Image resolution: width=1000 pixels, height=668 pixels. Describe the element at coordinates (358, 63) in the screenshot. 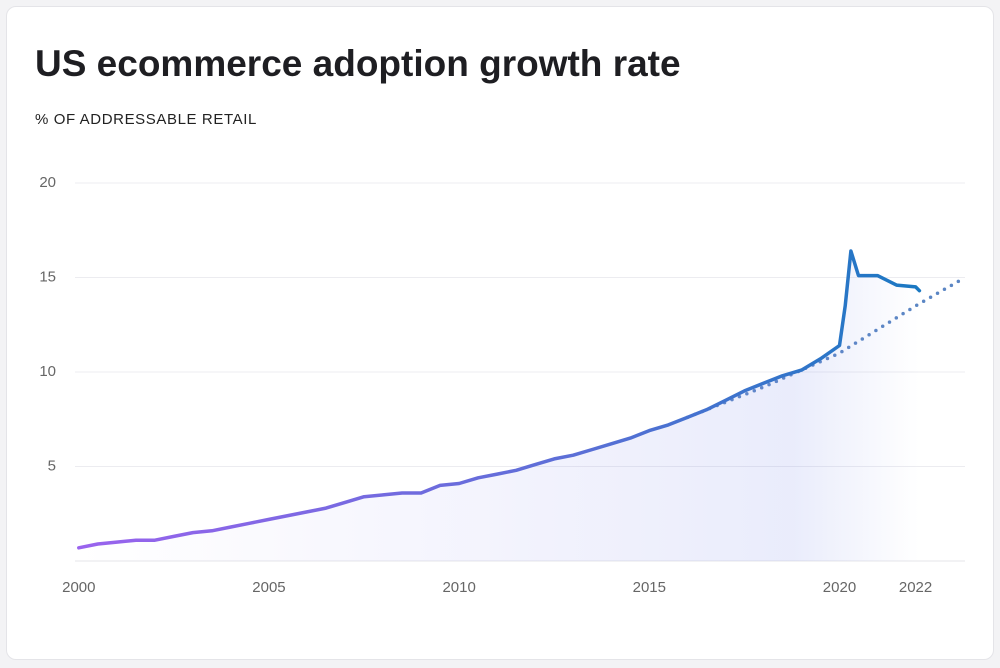

I see `chart-title: US ecommerce adoption growth rate` at that location.